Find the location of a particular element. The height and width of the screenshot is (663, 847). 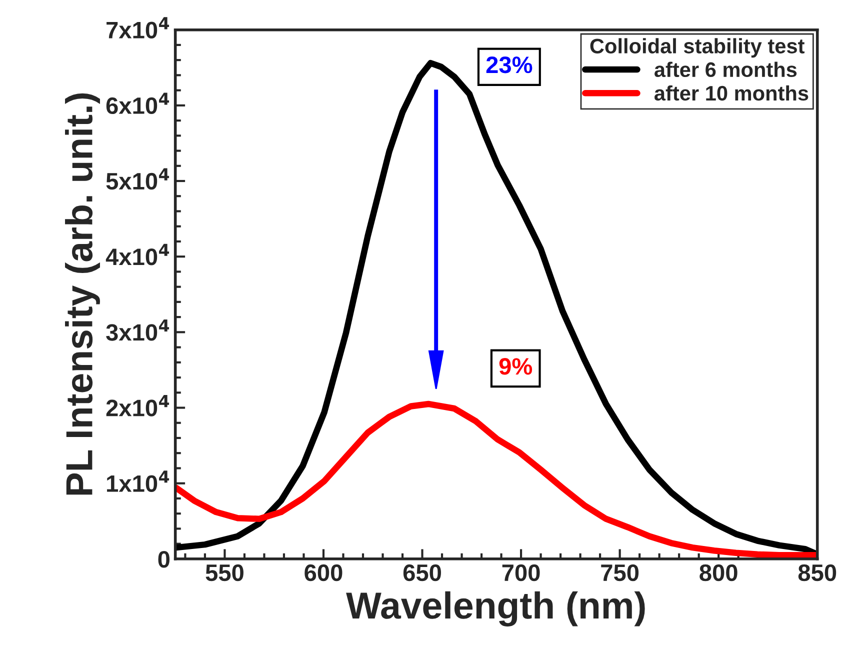

x-tick-label: 750 is located at coordinates (620, 573).